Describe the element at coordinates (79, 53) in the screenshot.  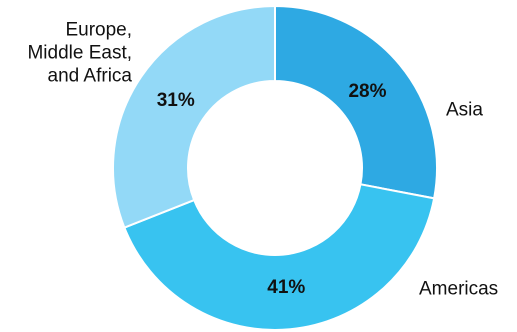
I see `category-label: Europe, Middle East, and Africa` at that location.